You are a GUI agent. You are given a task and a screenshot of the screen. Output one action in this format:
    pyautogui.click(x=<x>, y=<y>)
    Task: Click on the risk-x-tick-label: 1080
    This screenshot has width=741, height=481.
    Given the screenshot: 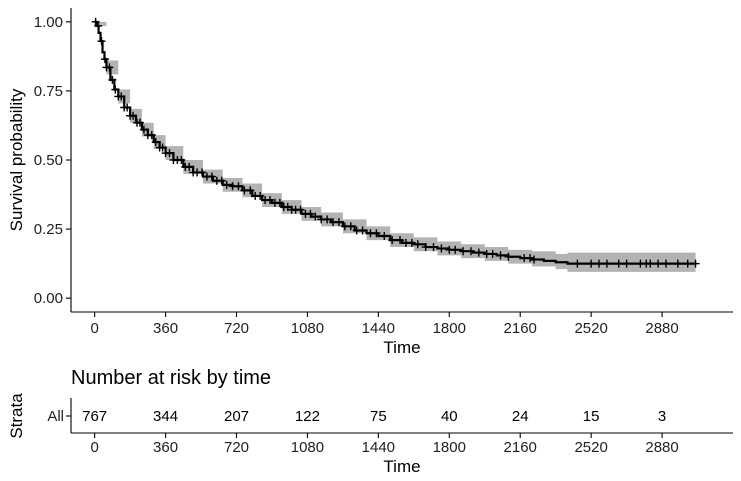 What is the action you would take?
    pyautogui.click(x=307, y=447)
    